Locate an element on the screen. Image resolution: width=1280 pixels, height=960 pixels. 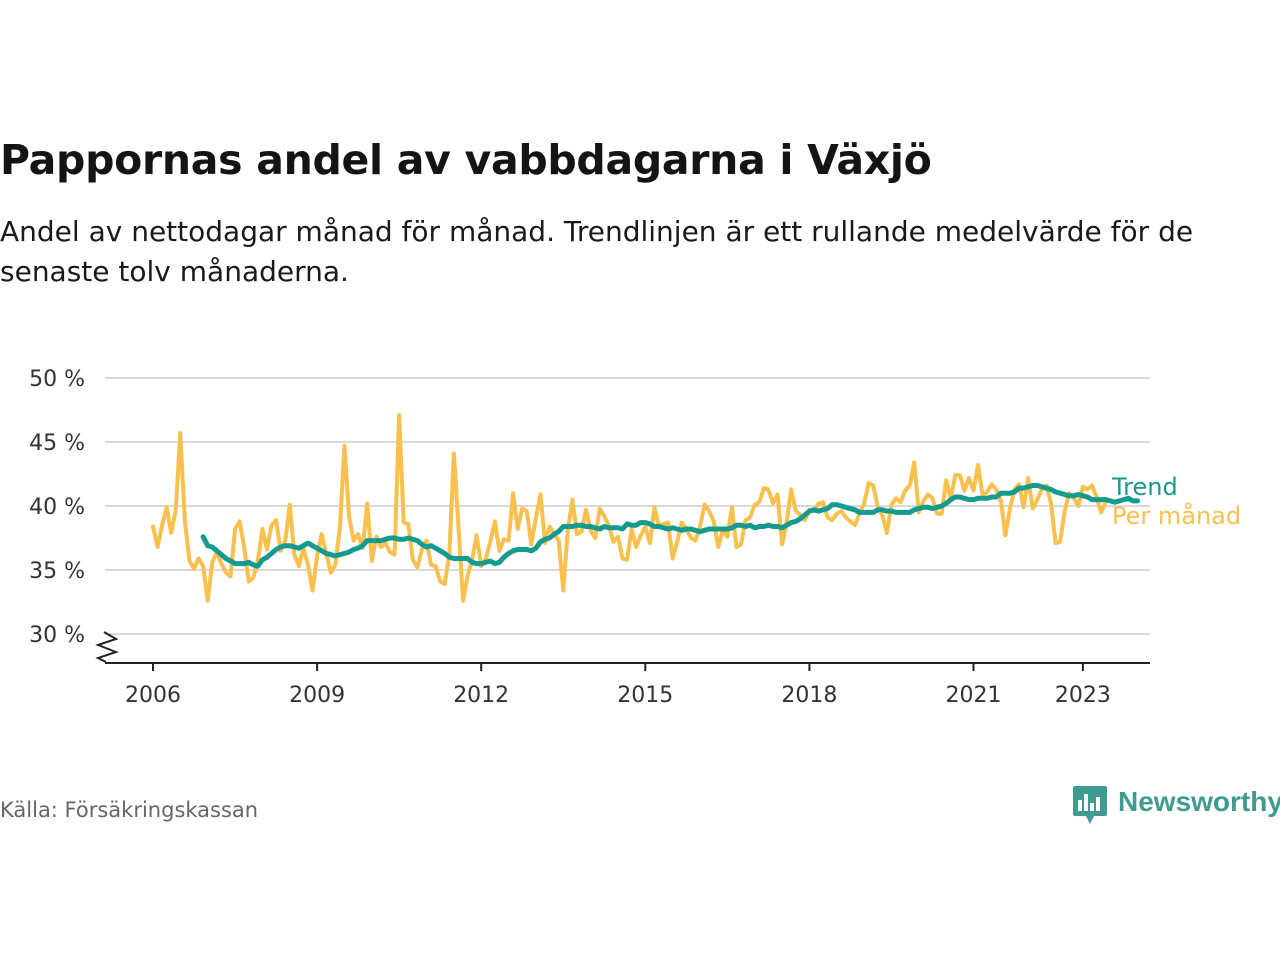
legend-label-trend: Trend is located at coordinates (1144, 487).